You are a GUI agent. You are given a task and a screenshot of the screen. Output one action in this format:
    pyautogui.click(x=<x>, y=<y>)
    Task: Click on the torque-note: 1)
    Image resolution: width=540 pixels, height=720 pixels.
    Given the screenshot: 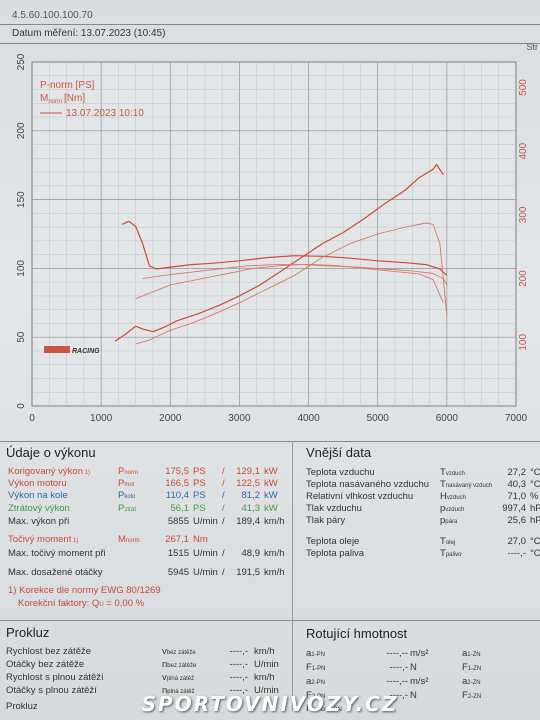 What is the action you would take?
    pyautogui.click(x=75, y=541)
    